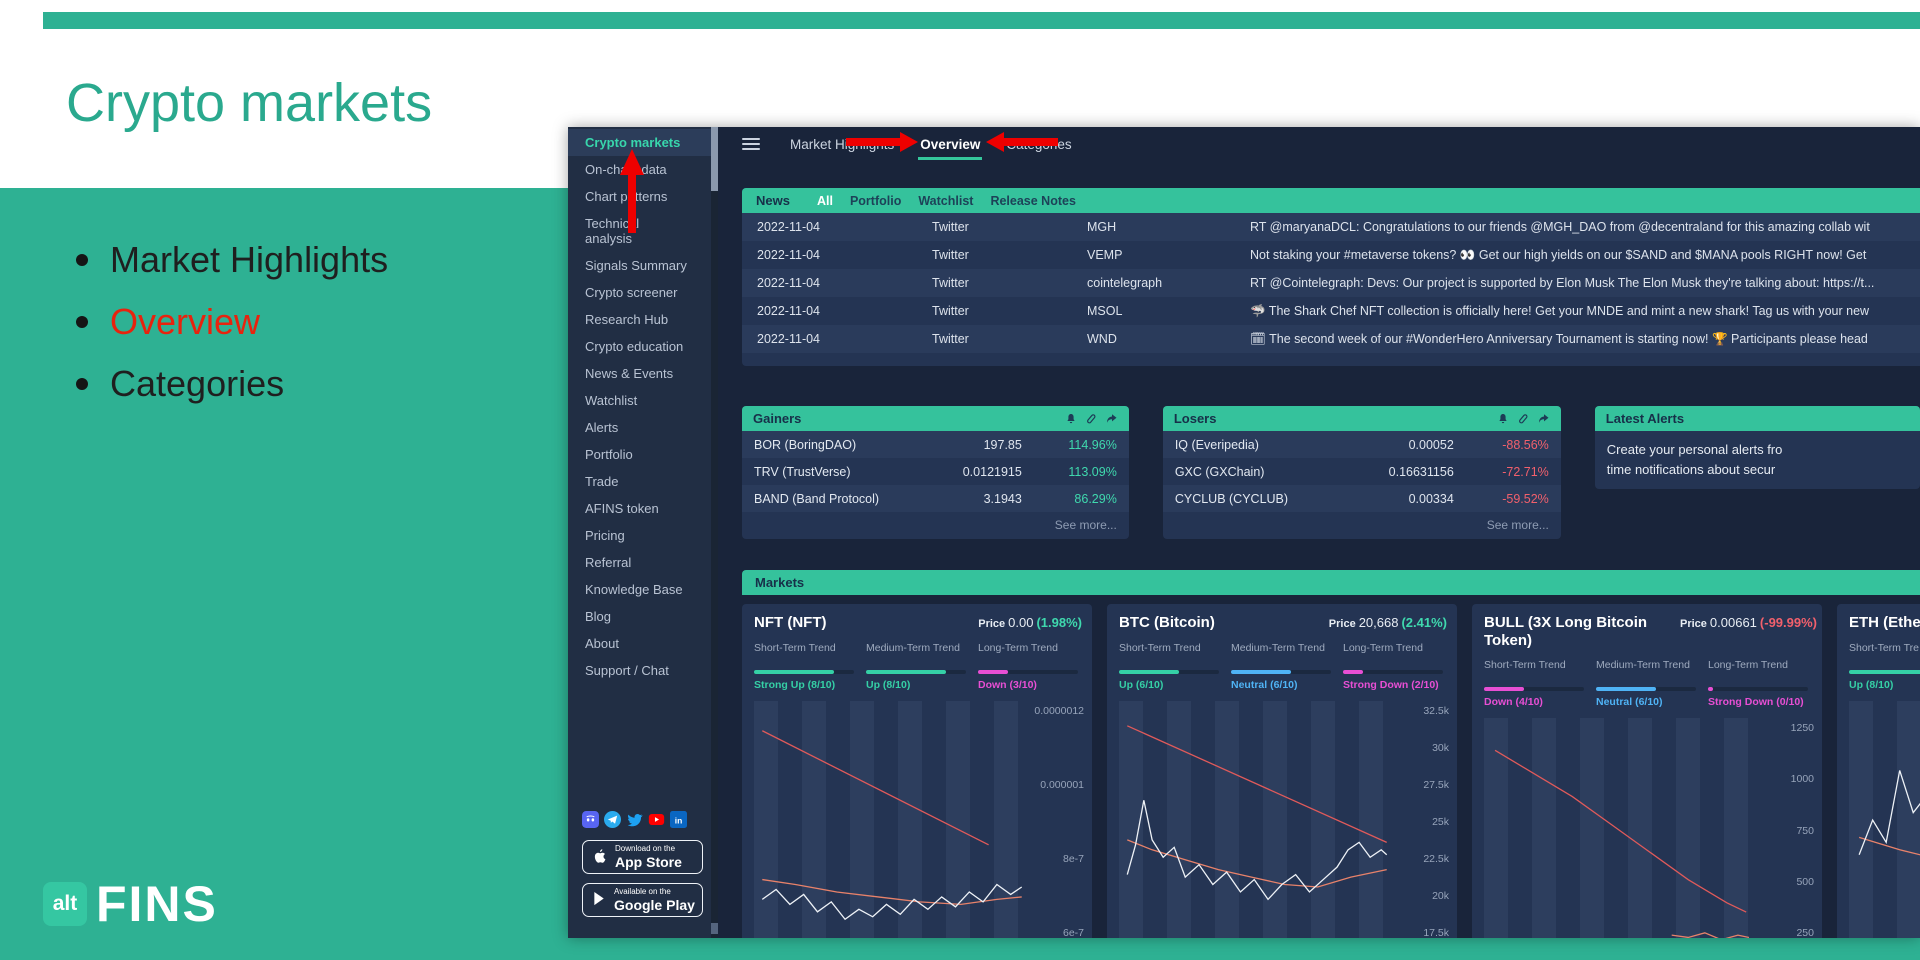 This screenshot has height=960, width=1920. Describe the element at coordinates (590, 819) in the screenshot. I see `discord-icon` at that location.